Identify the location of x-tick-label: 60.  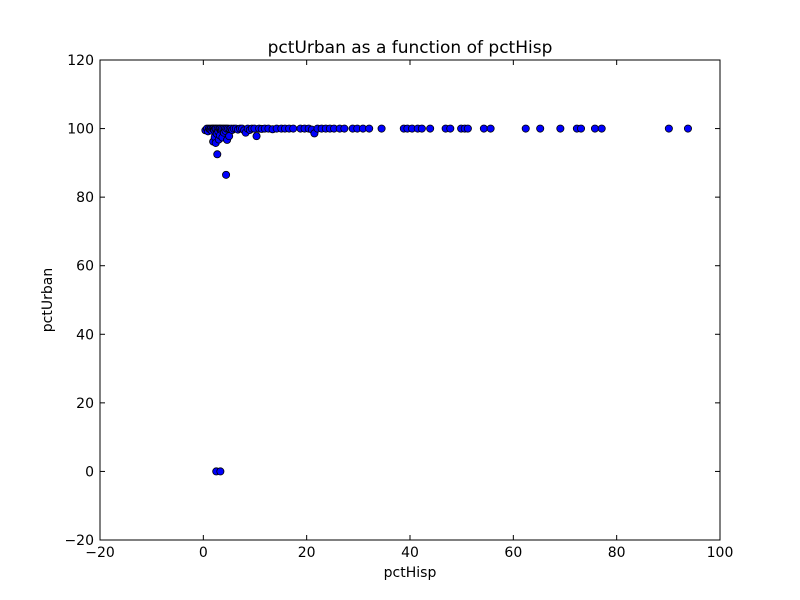
(513, 553).